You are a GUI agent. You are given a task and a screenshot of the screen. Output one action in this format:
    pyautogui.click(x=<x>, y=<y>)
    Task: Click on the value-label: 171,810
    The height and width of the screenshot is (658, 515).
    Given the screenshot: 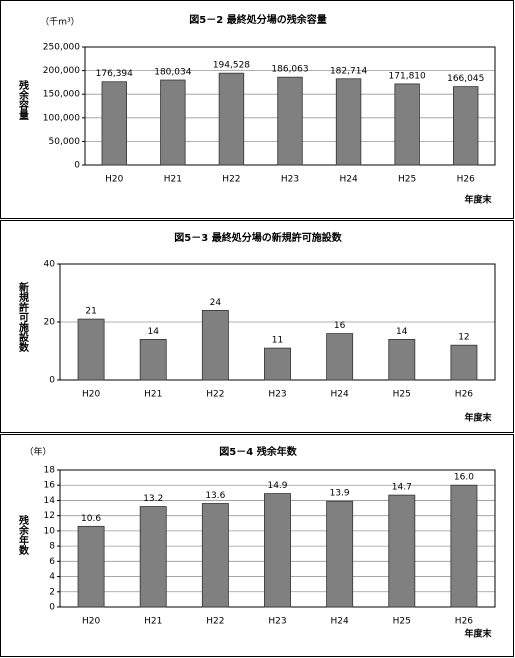 What is the action you would take?
    pyautogui.click(x=407, y=76)
    